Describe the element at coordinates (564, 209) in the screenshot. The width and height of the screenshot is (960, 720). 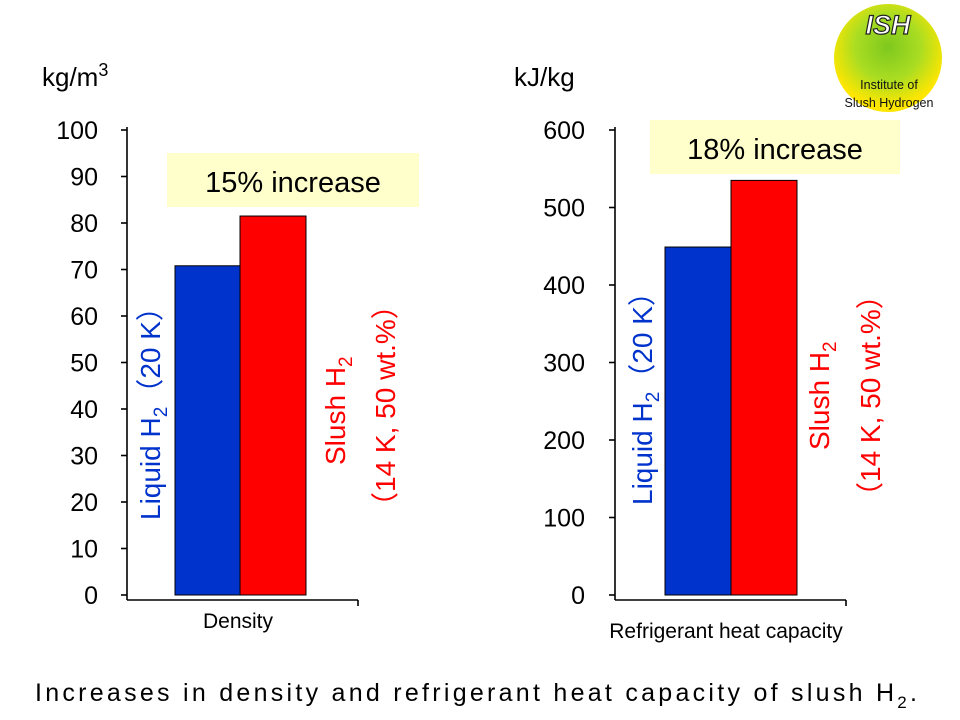
I see `heat-capacity-y-tick-label: 500` at that location.